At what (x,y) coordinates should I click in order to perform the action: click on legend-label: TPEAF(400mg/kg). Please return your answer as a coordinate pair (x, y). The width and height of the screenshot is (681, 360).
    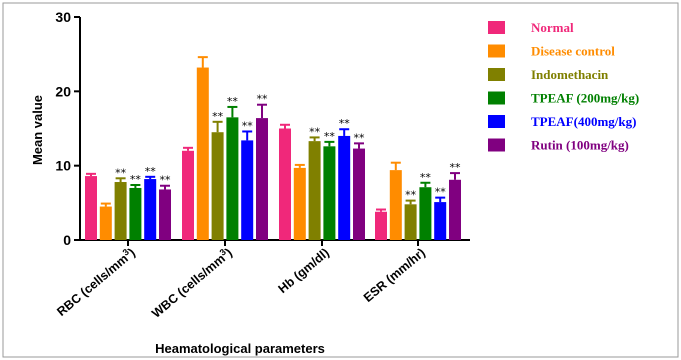
    Looking at the image, I should click on (583, 121).